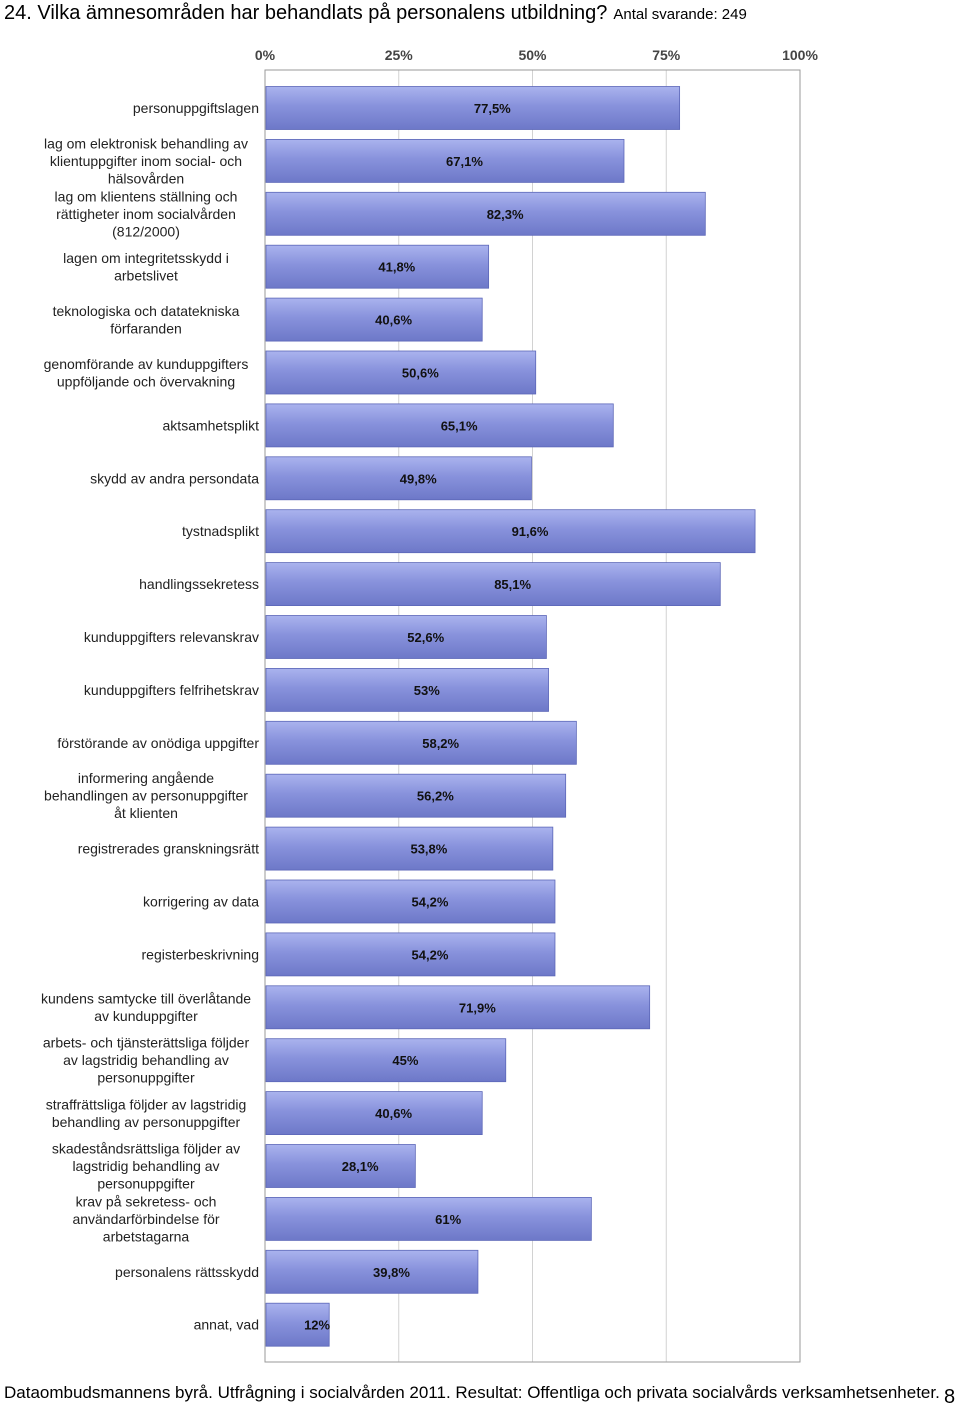  Describe the element at coordinates (265, 55) in the screenshot. I see `x-tick-label: 0%` at that location.